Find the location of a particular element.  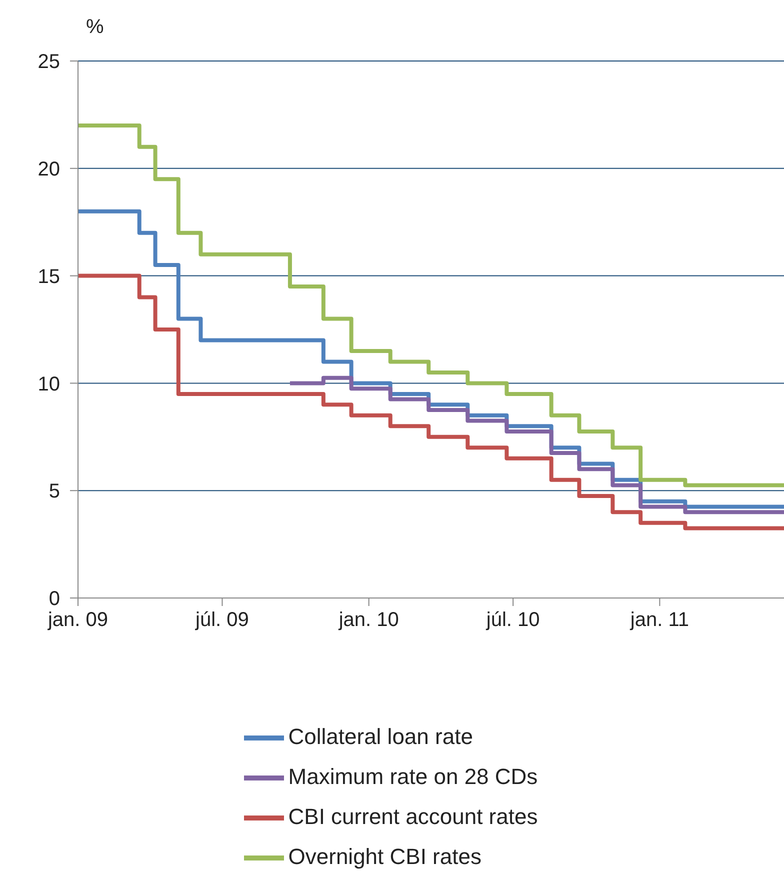

y-tick-label: 10 is located at coordinates (49, 384).